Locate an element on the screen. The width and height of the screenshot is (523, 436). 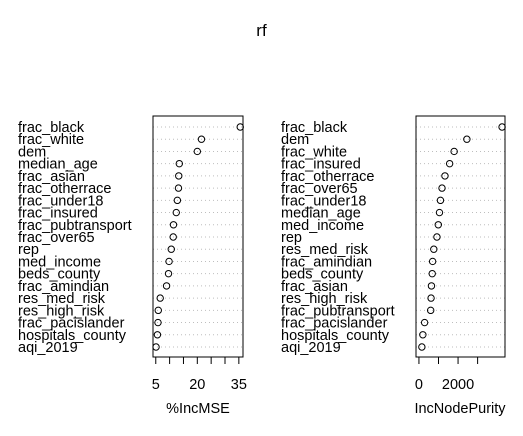
x-tick-label: 35 is located at coordinates (239, 385).